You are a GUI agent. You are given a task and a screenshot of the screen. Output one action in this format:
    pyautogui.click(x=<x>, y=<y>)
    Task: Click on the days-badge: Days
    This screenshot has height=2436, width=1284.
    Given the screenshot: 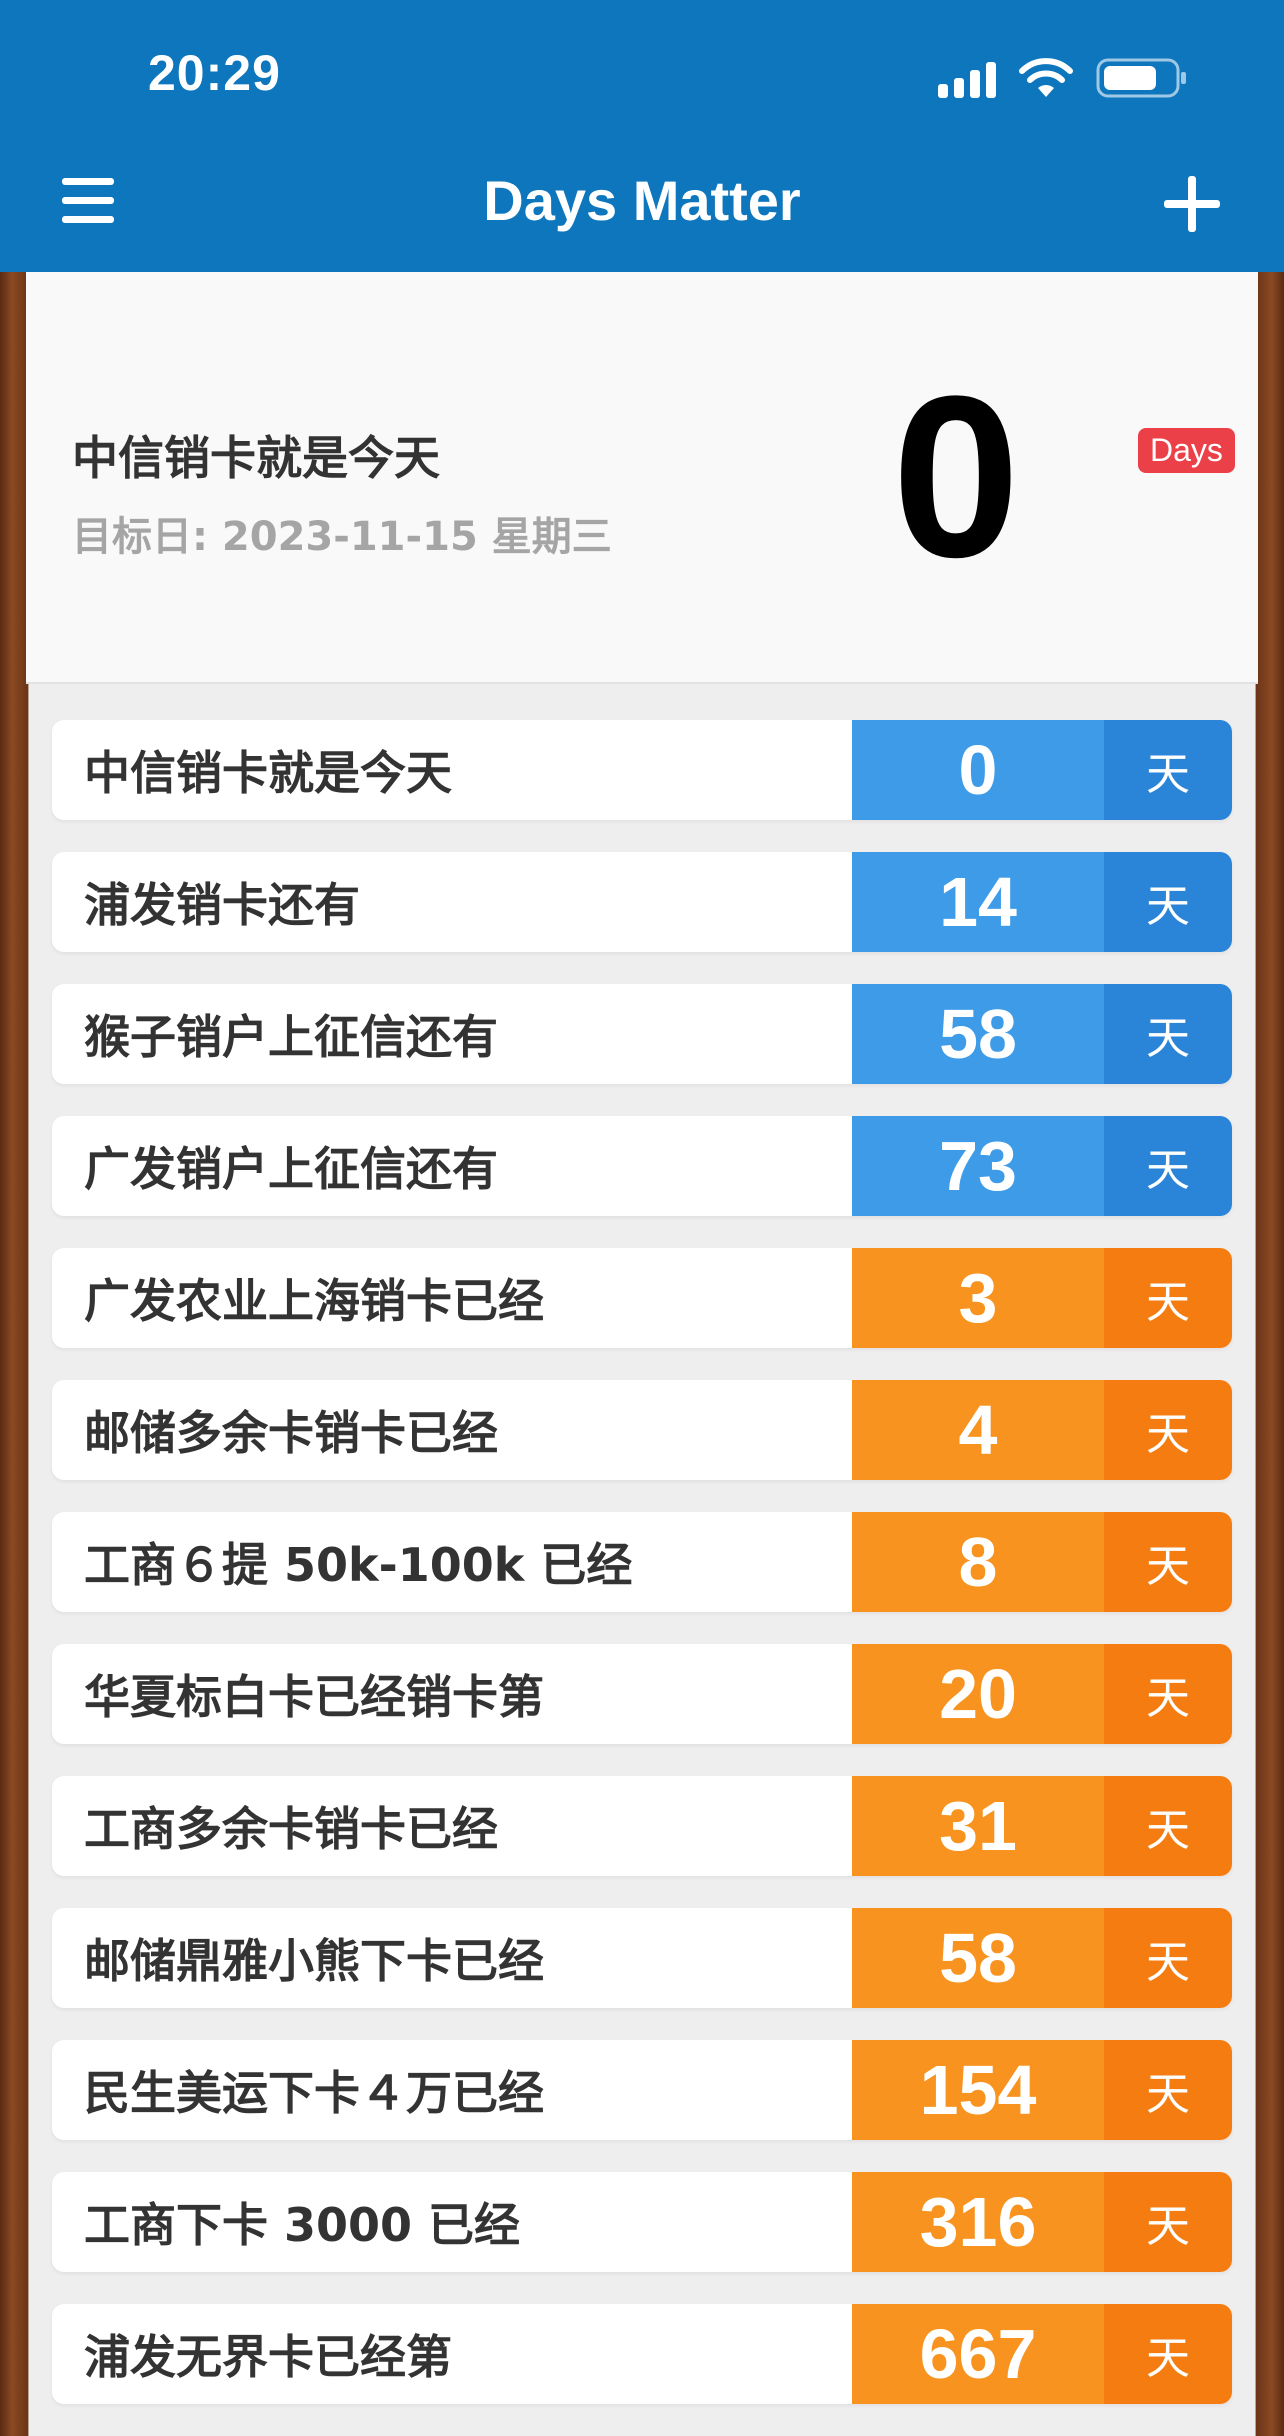 What is the action you would take?
    pyautogui.click(x=1186, y=450)
    